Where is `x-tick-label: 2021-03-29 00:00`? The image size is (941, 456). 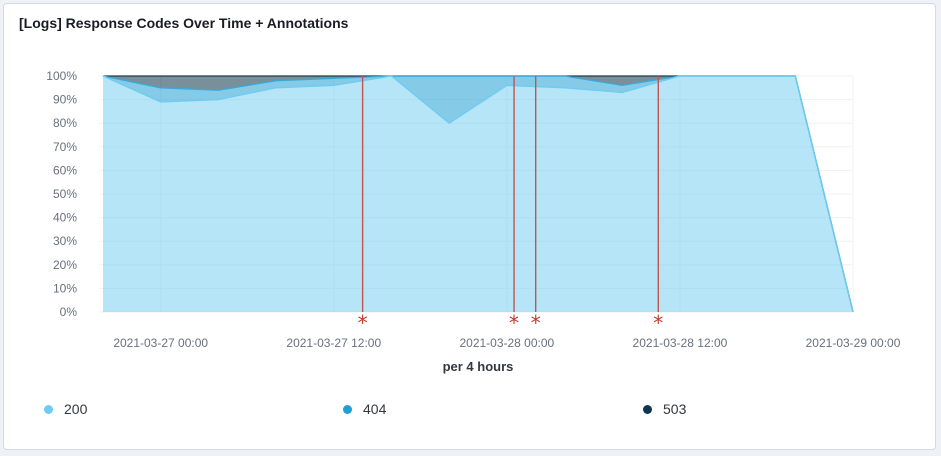 x-tick-label: 2021-03-29 00:00 is located at coordinates (853, 343).